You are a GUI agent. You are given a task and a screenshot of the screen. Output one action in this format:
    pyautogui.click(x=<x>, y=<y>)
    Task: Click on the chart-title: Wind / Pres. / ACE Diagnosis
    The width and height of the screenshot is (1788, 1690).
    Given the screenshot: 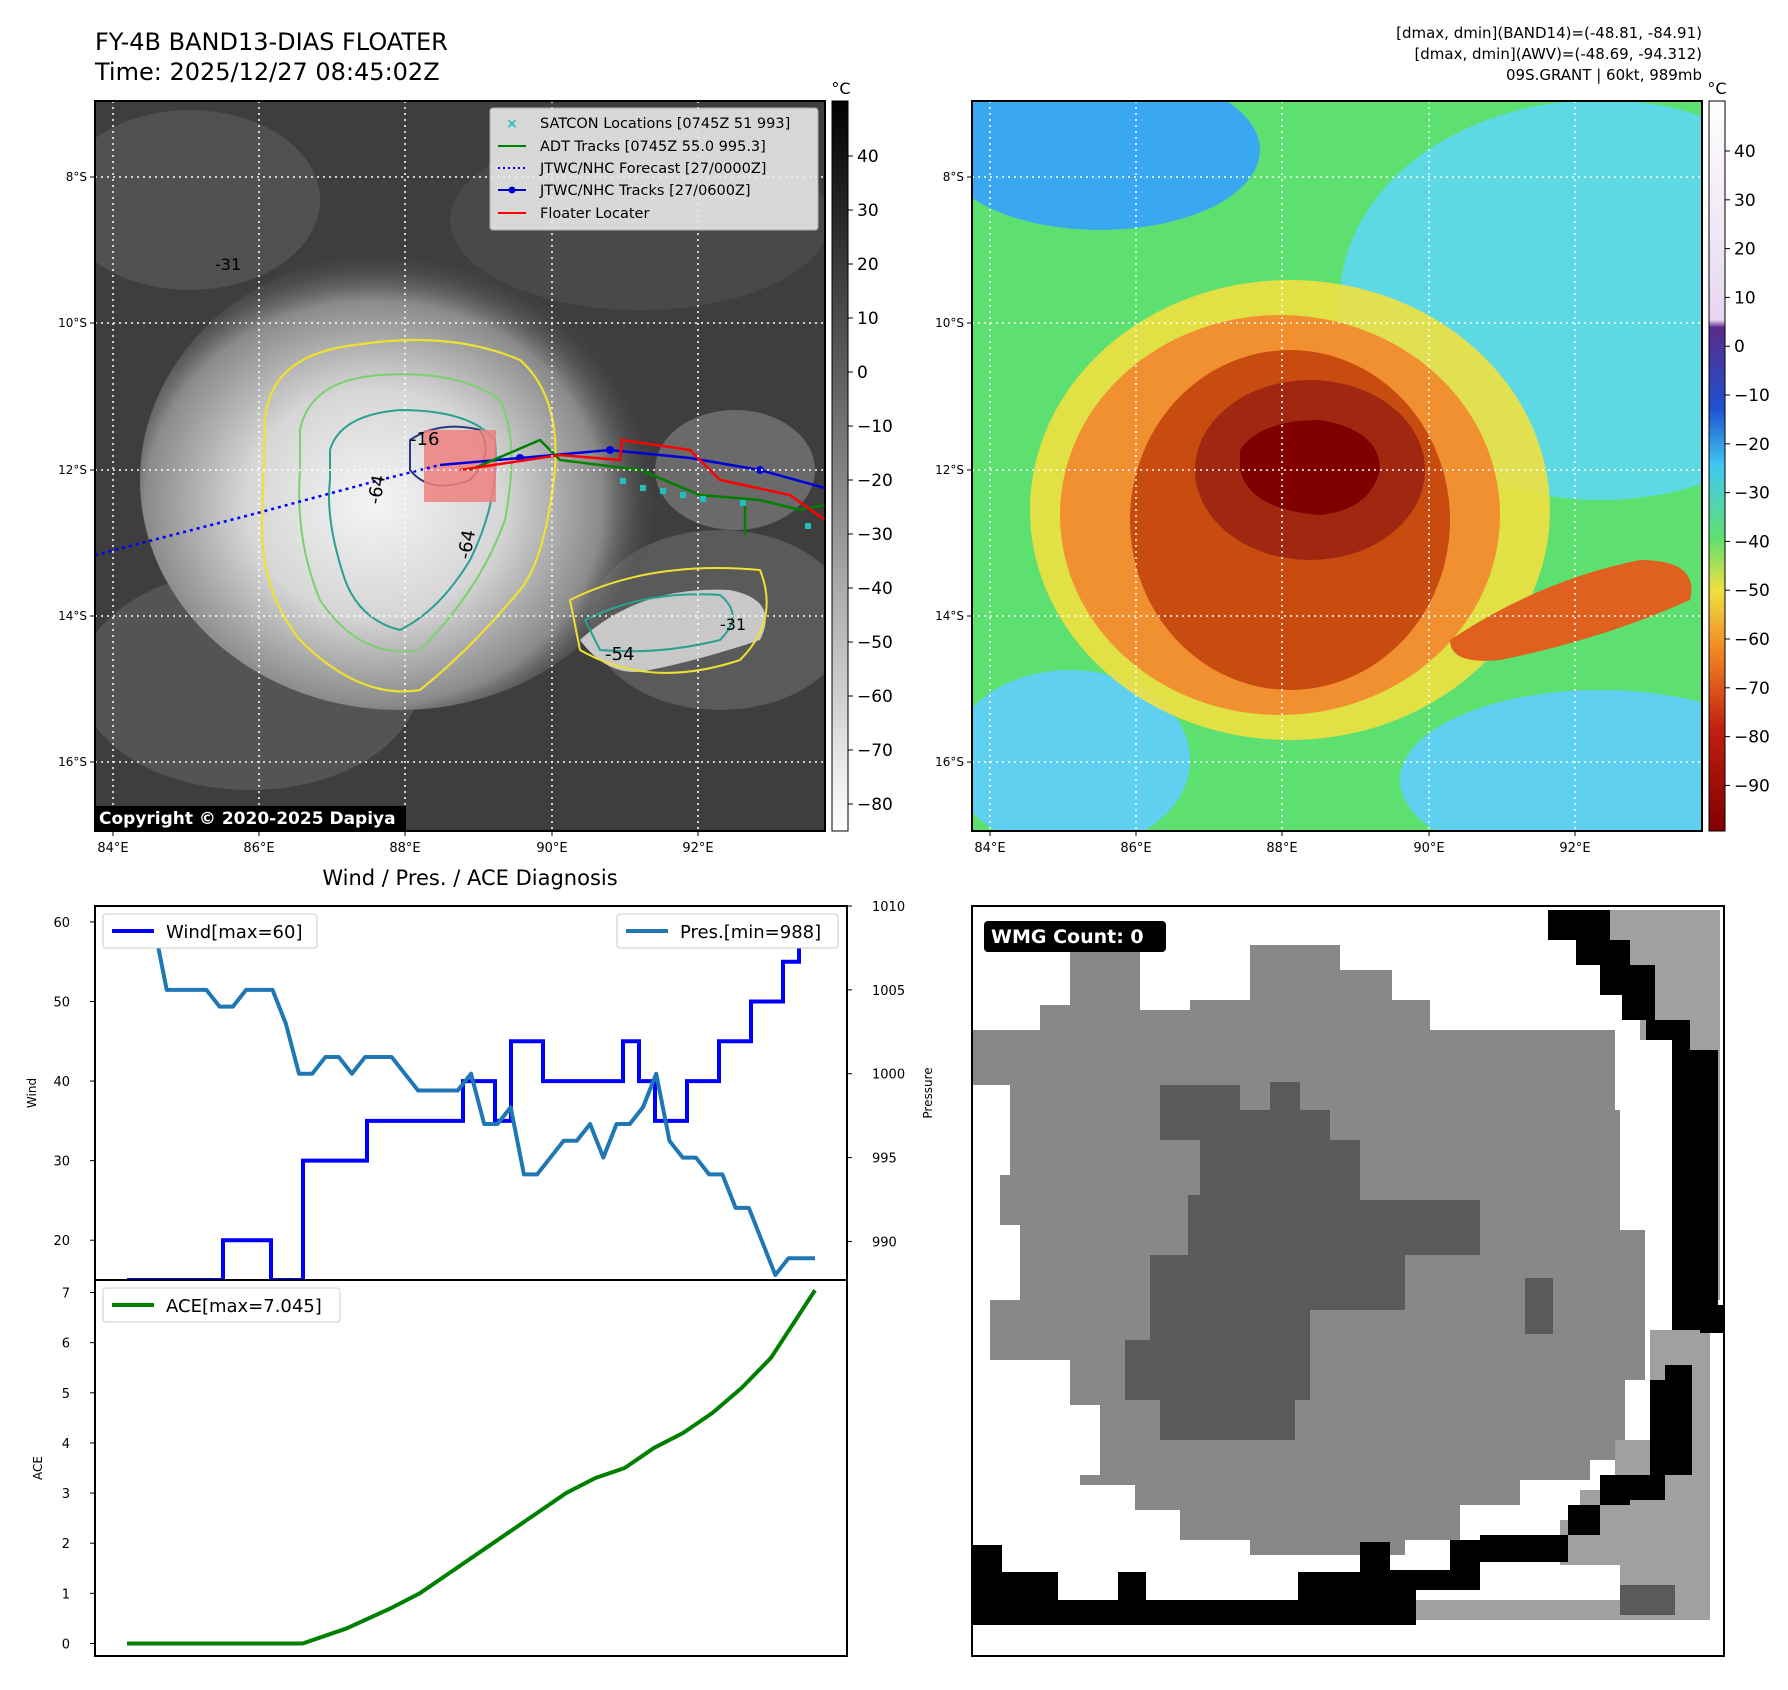 What is the action you would take?
    pyautogui.click(x=469, y=878)
    